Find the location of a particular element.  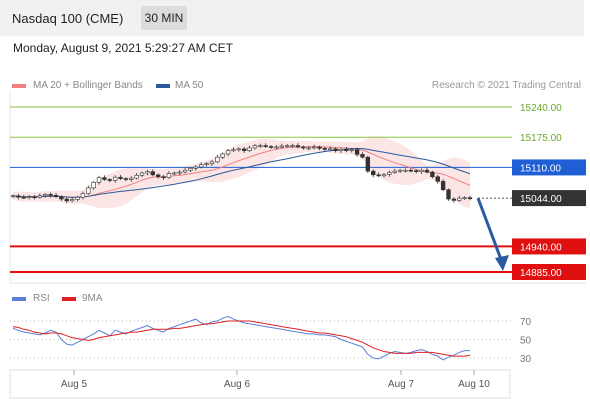

header-bar: Nasdaq 100 (CME) 30 MIN is located at coordinates (292, 18).